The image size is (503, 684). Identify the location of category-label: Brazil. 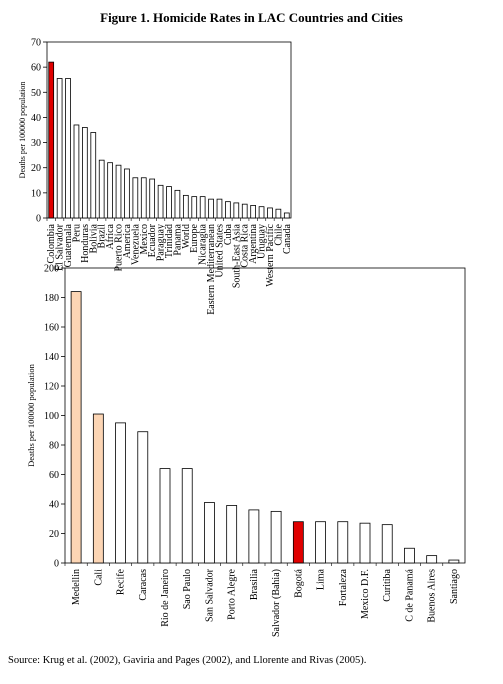
(102, 236).